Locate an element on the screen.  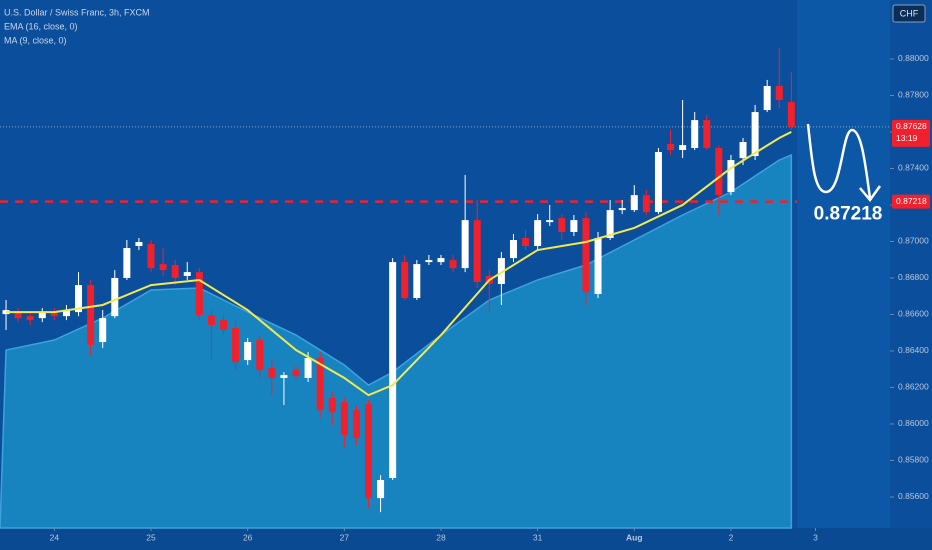
y-tick-label: 0.86800 is located at coordinates (913, 277).